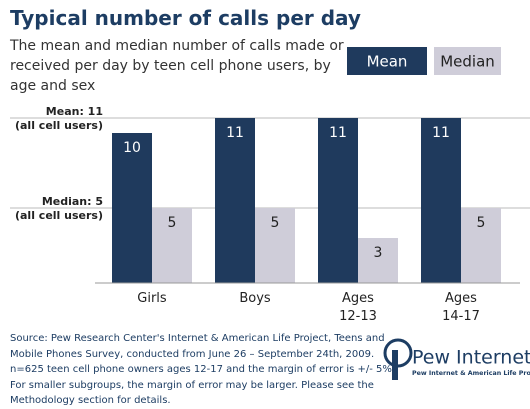 Image resolution: width=530 pixels, height=409 pixels. Describe the element at coordinates (255, 298) in the screenshot. I see `x-tick-label: Boys` at that location.